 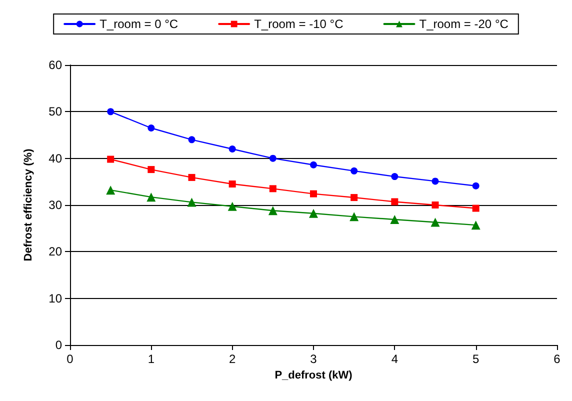 I want to click on x-tick-label: 3, so click(x=314, y=359).